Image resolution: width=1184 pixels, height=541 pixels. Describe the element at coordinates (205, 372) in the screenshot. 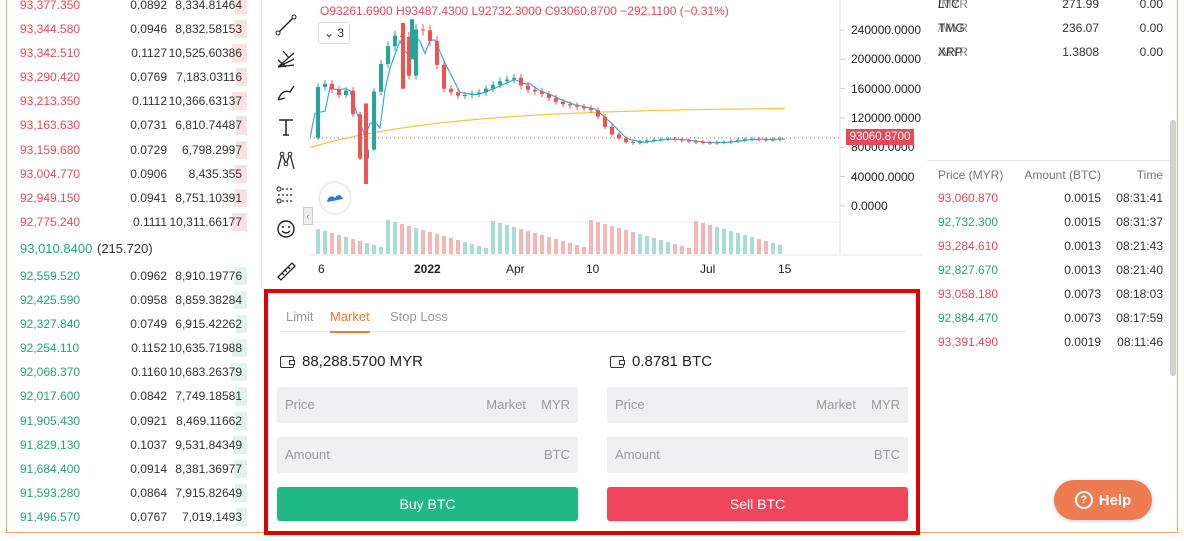

I see `order-total: 10,683.26379` at that location.